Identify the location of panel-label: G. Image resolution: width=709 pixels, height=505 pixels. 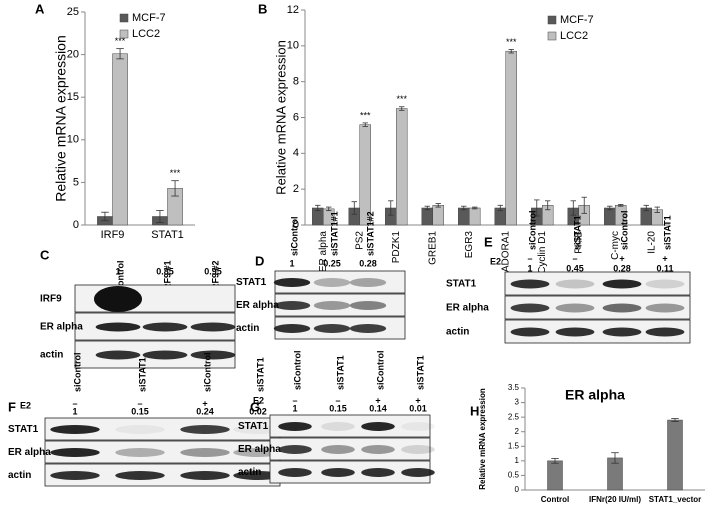
(255, 406).